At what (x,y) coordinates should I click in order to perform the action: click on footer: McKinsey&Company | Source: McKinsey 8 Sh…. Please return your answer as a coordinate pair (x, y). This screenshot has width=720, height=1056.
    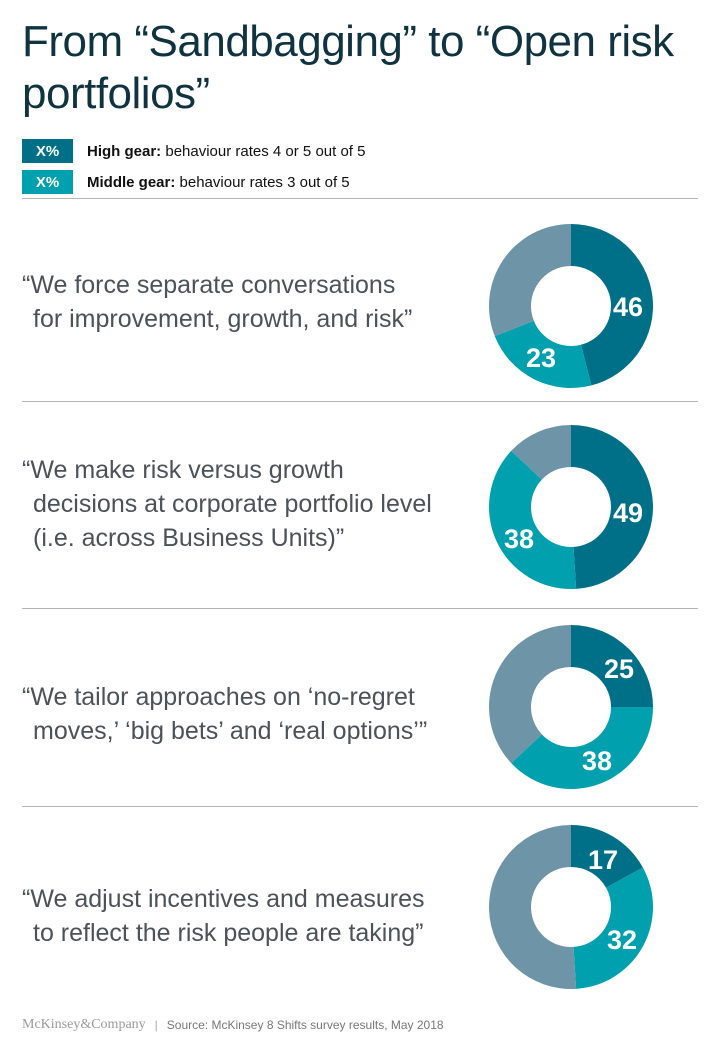
    Looking at the image, I should click on (233, 1025).